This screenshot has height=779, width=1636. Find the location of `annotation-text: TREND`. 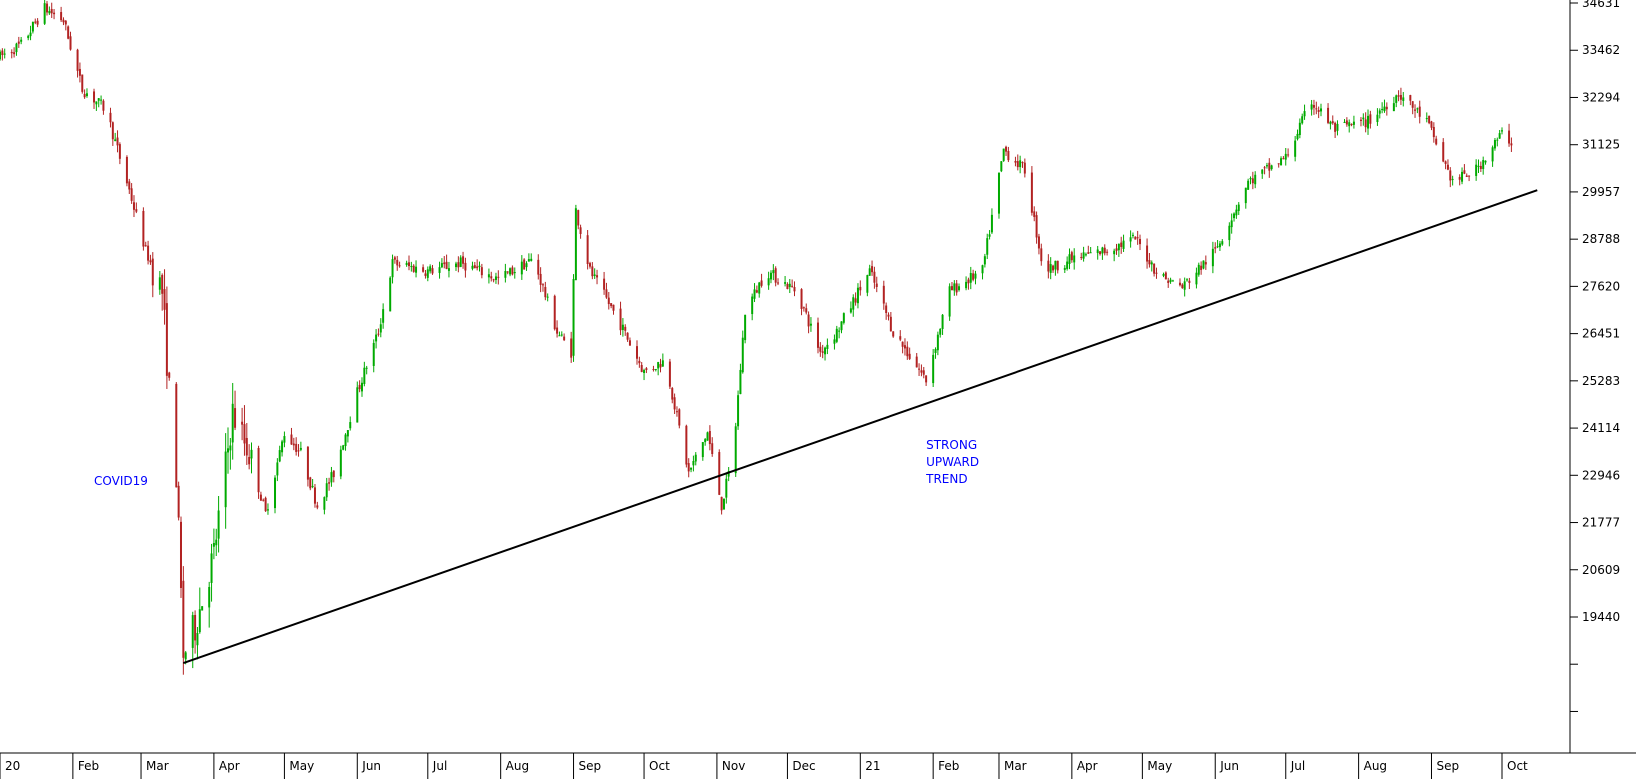

annotation-text: TREND is located at coordinates (946, 479).